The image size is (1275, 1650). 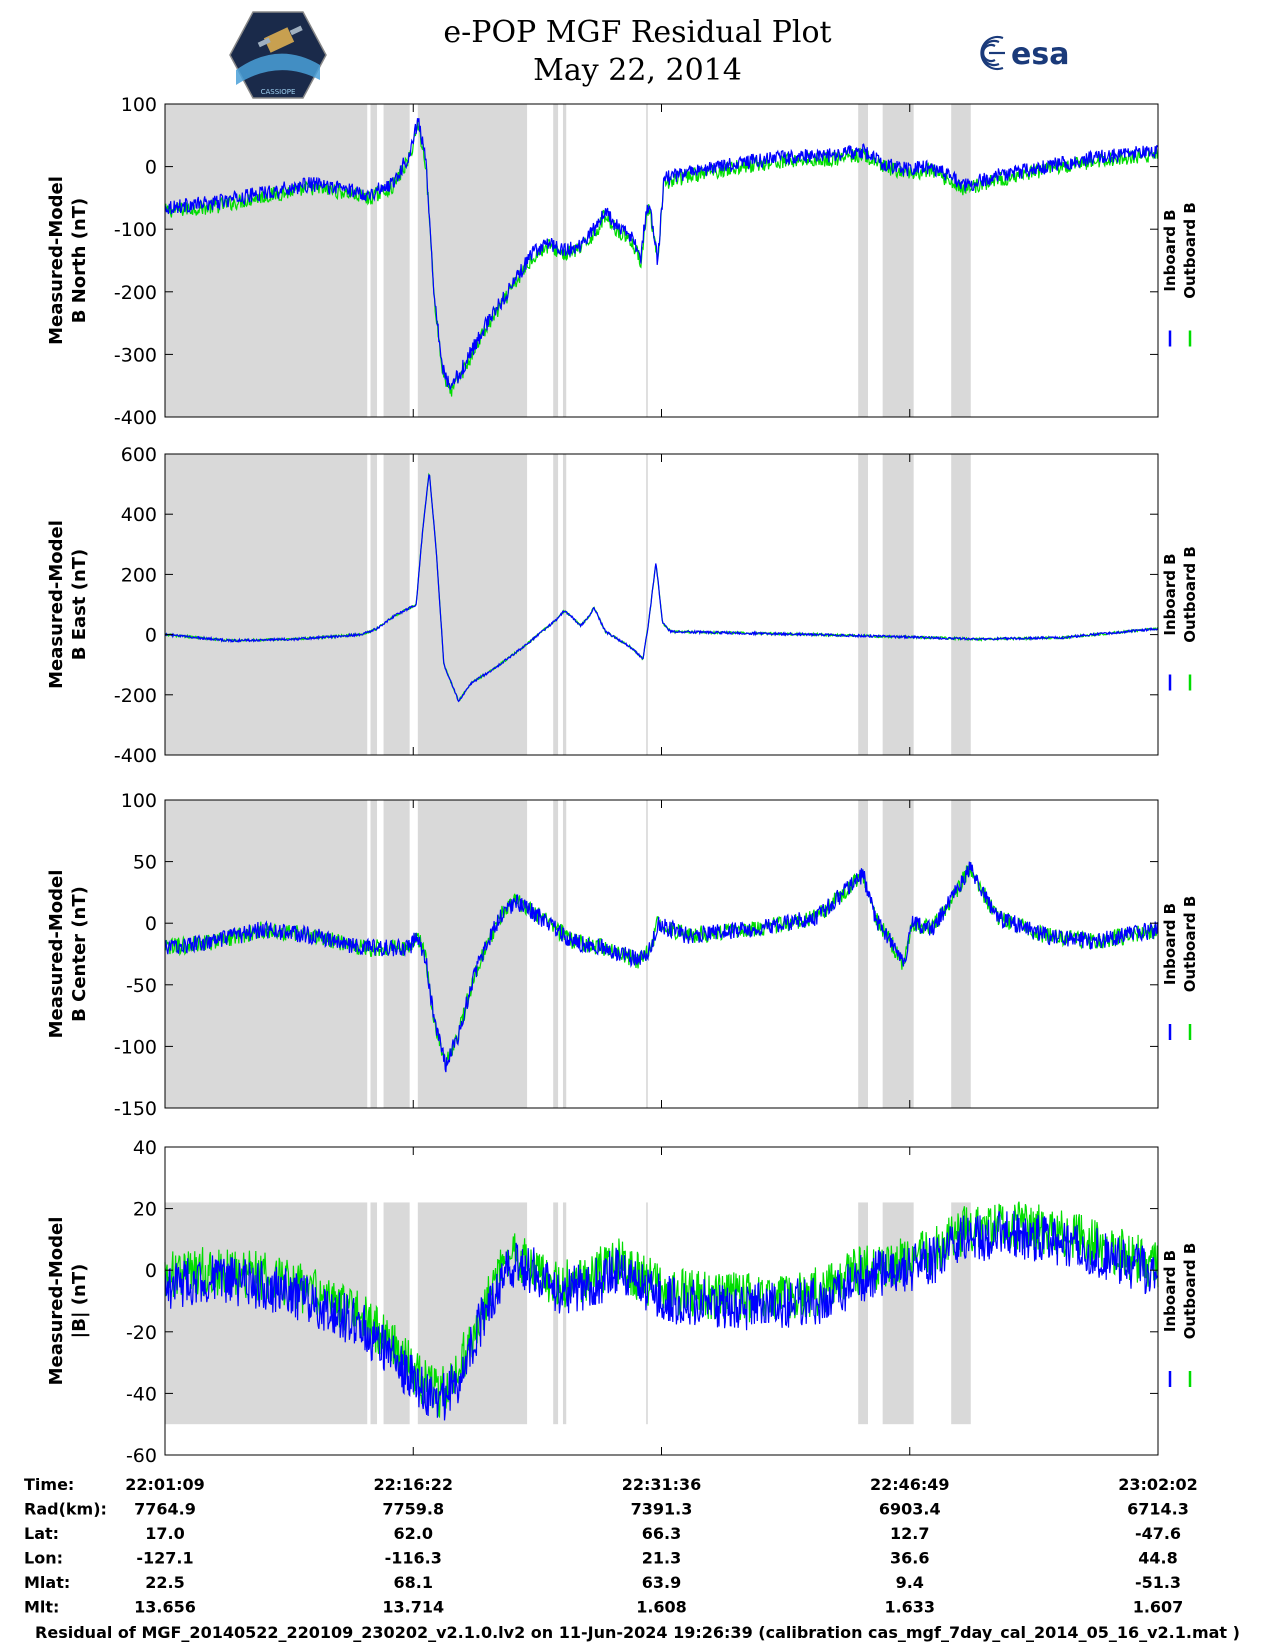 What do you see at coordinates (141, 986) in the screenshot?
I see `y-tick-label: -50` at bounding box center [141, 986].